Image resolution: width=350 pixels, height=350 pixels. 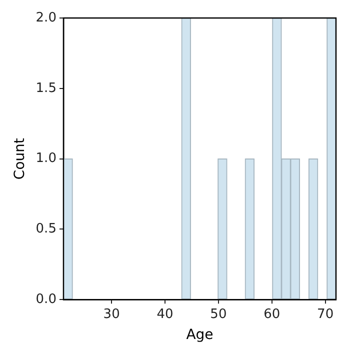 What do you see at coordinates (325, 314) in the screenshot?
I see `x-tick-label: 70` at bounding box center [325, 314].